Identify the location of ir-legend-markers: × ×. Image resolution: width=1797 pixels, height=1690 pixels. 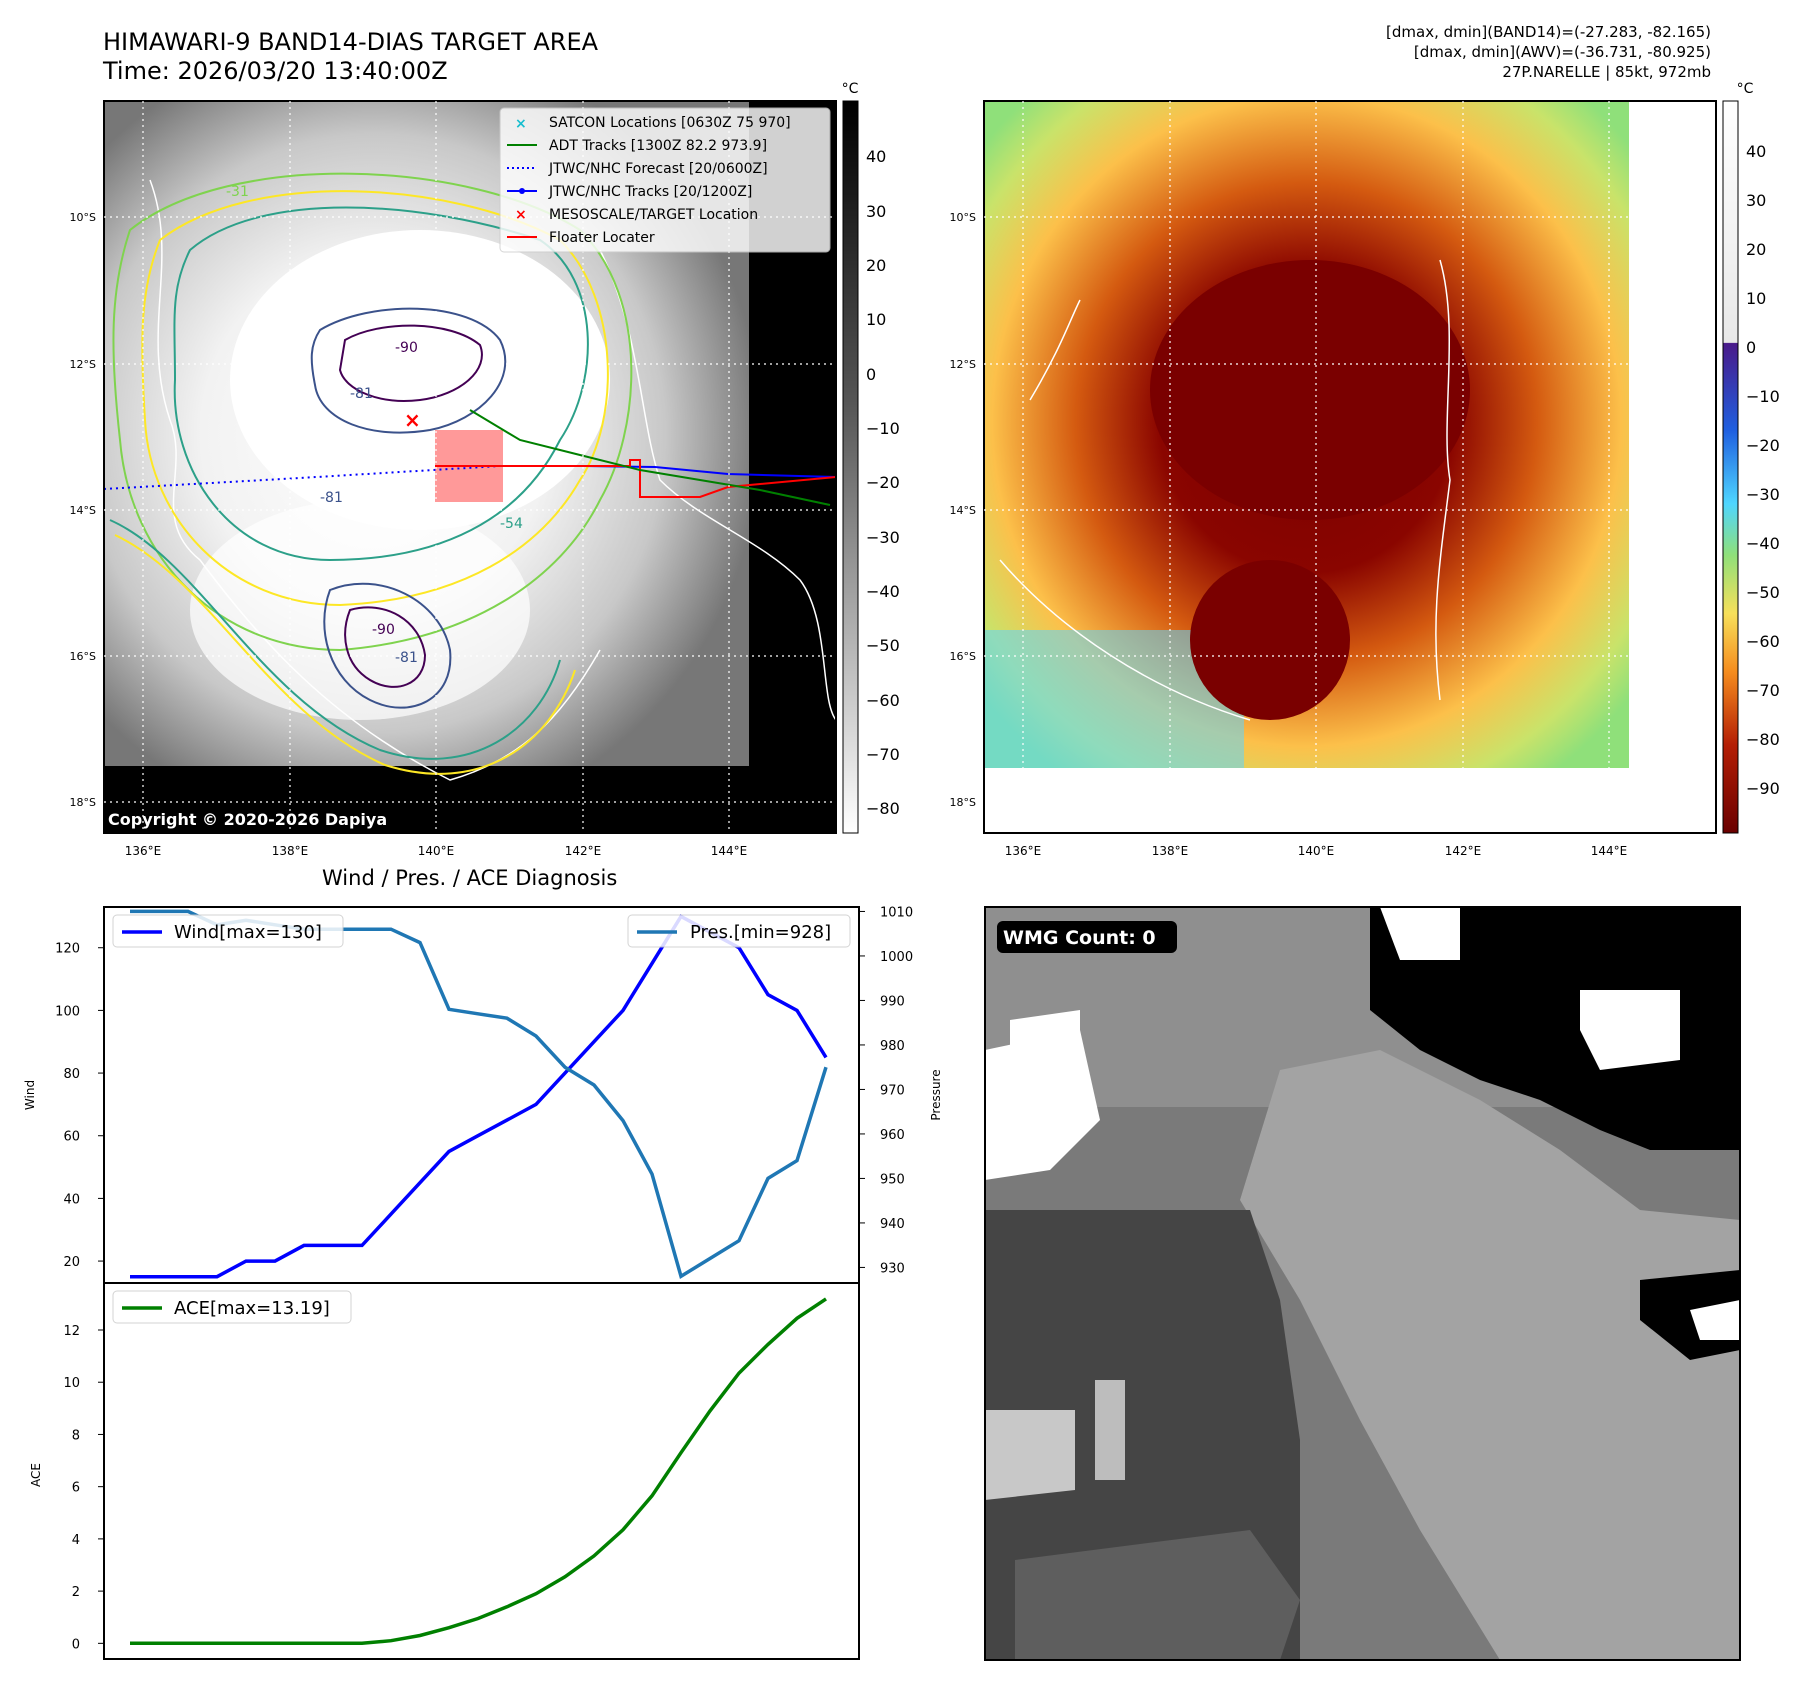
(522, 177).